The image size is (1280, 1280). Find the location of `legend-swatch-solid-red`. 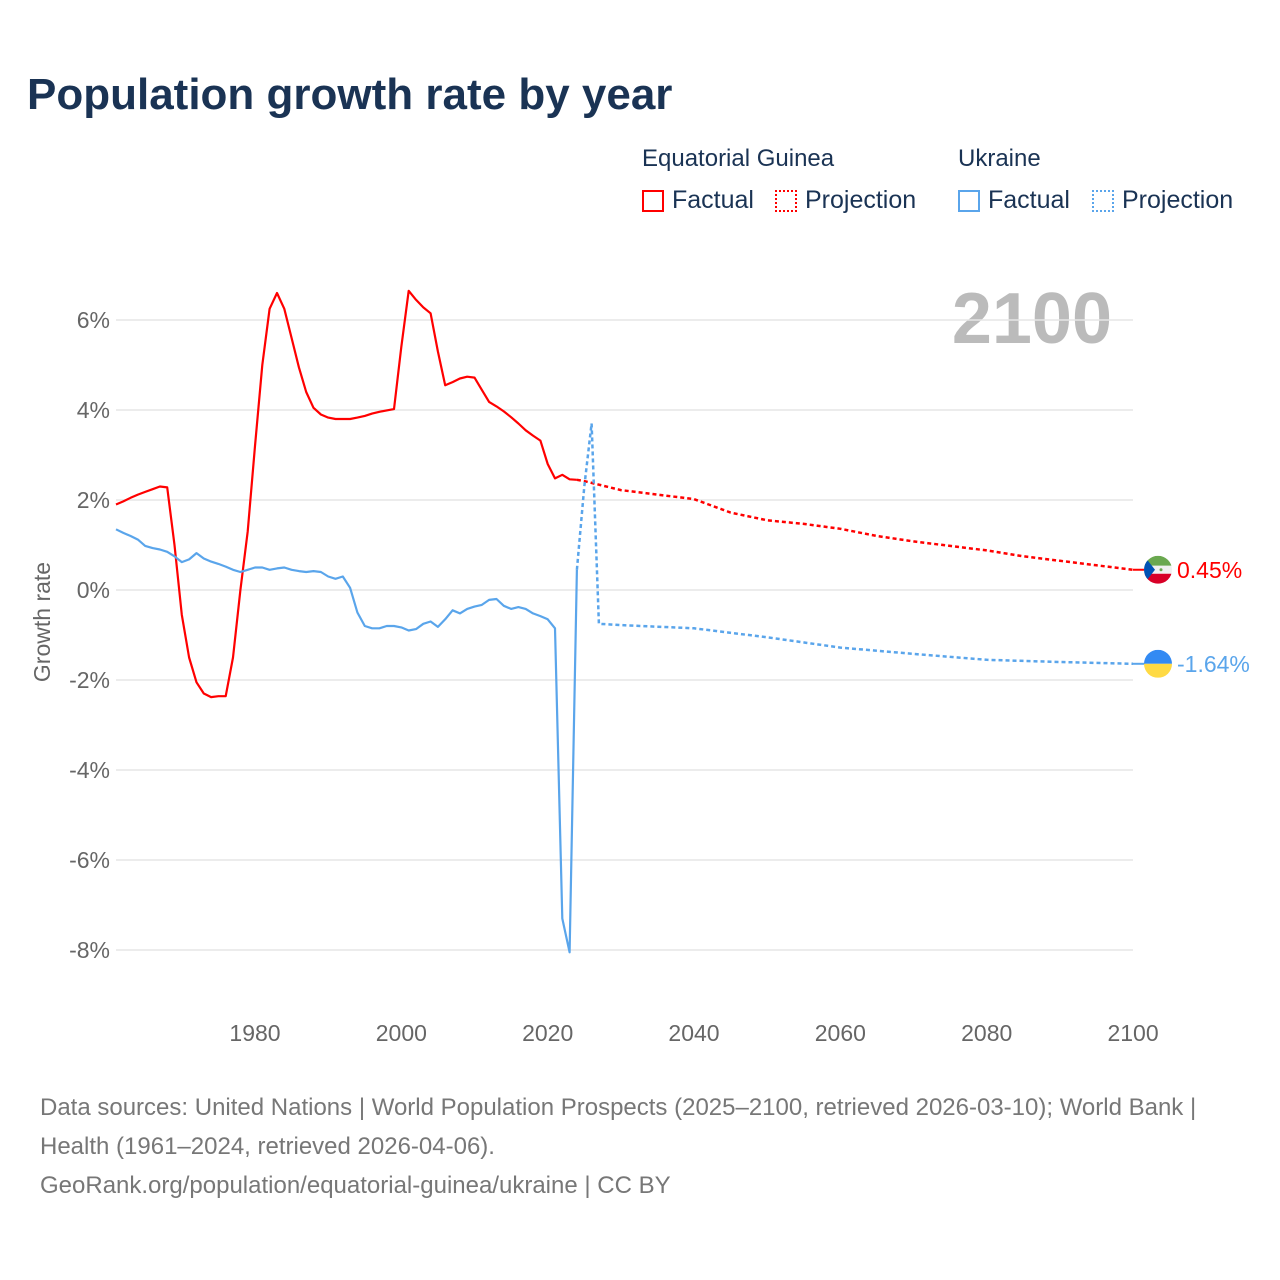

legend-swatch-solid-red is located at coordinates (653, 200).